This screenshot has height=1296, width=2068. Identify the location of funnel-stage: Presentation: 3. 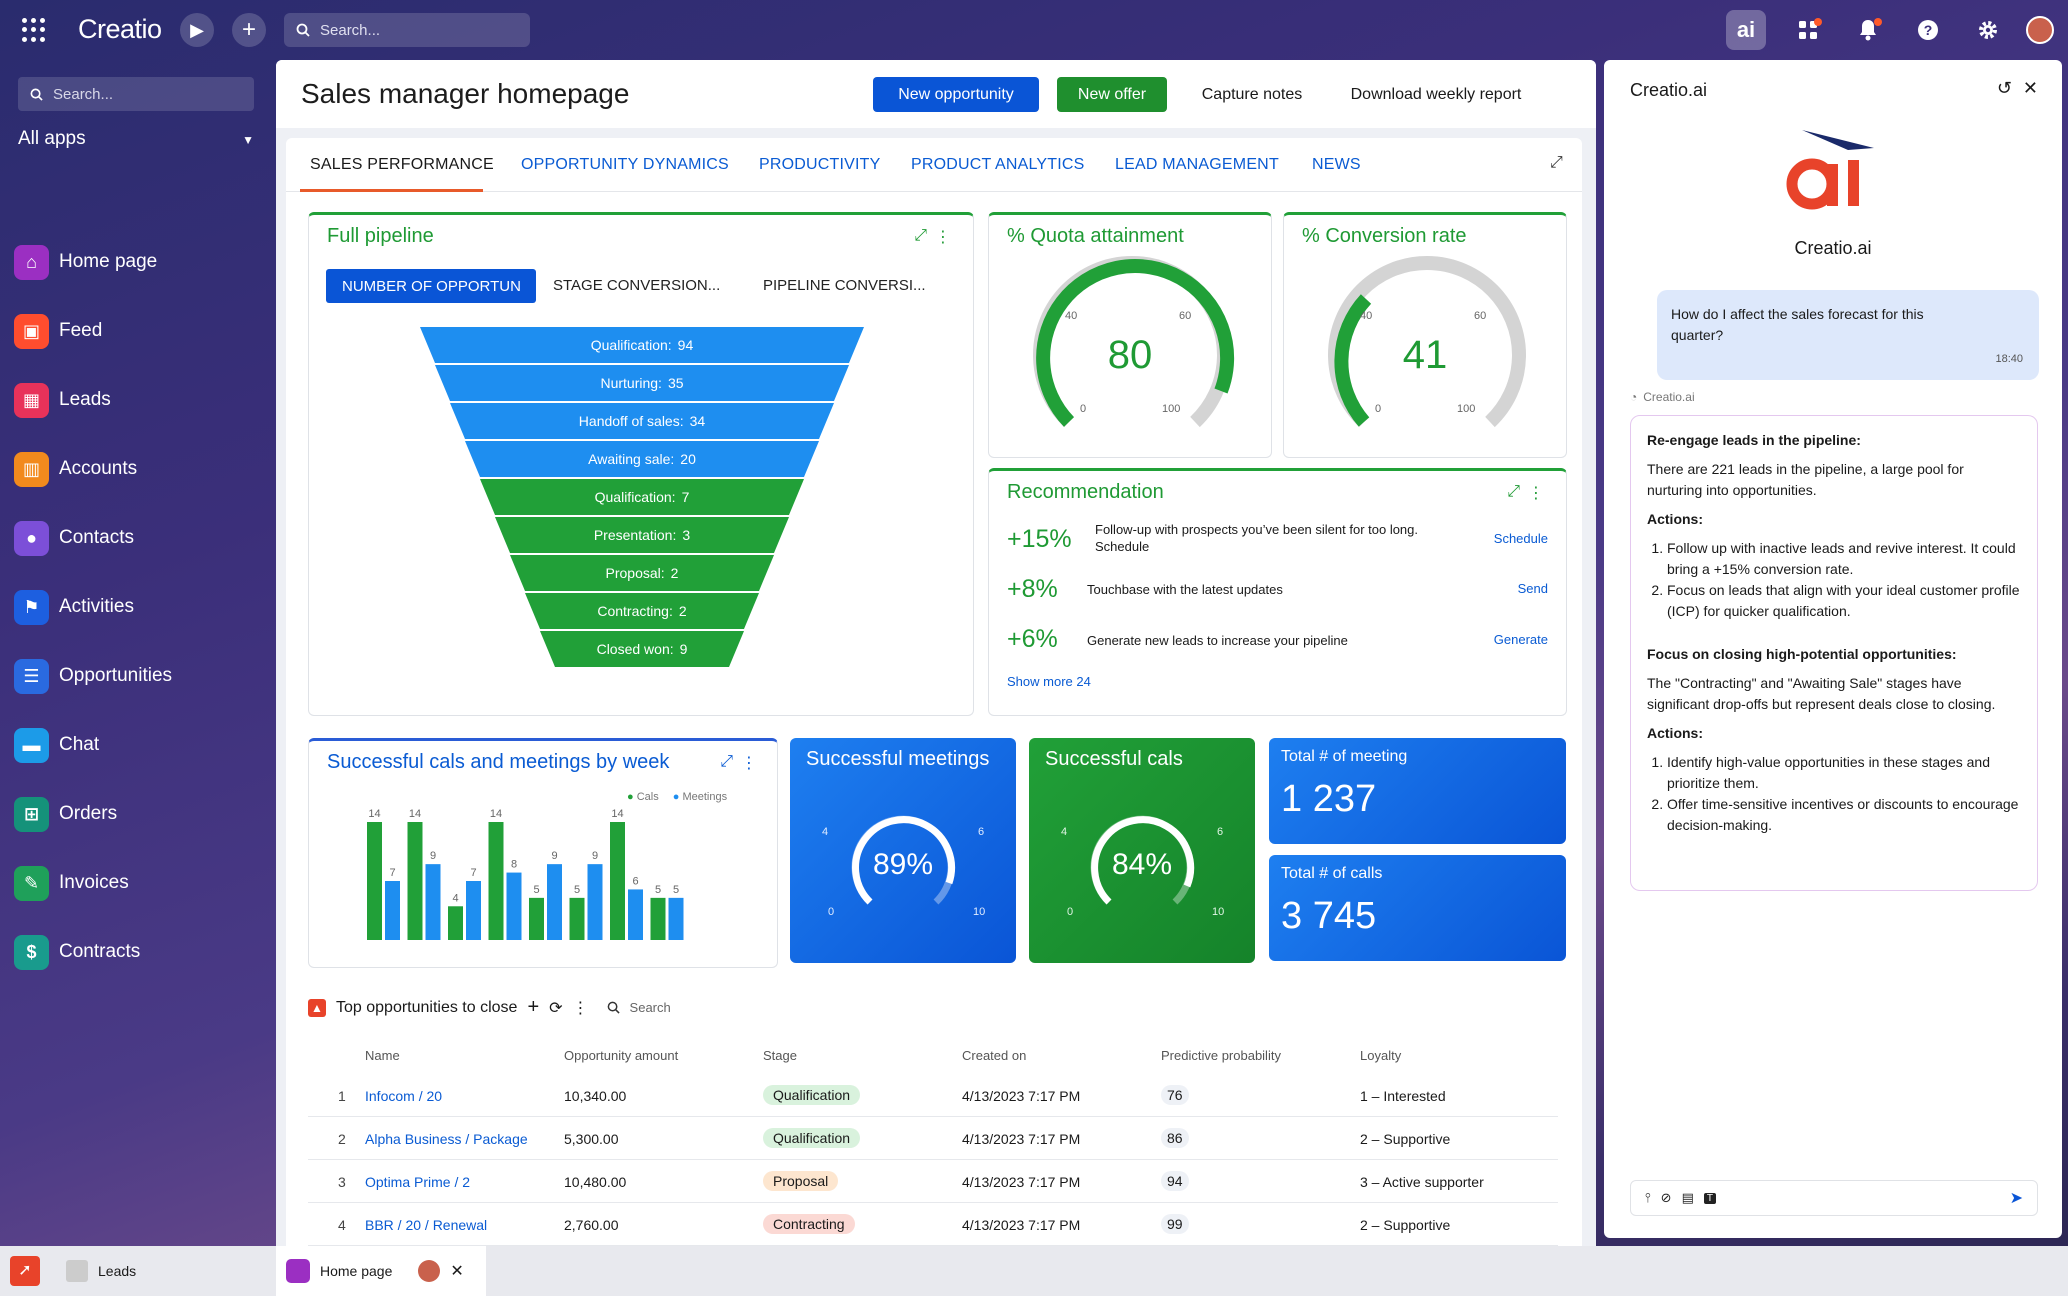
(642, 535).